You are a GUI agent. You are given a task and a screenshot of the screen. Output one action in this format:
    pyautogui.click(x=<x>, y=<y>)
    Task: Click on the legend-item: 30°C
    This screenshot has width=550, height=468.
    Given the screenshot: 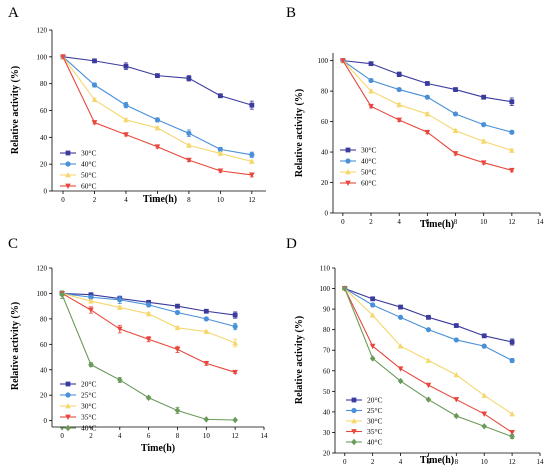 What is the action you would take?
    pyautogui.click(x=358, y=150)
    